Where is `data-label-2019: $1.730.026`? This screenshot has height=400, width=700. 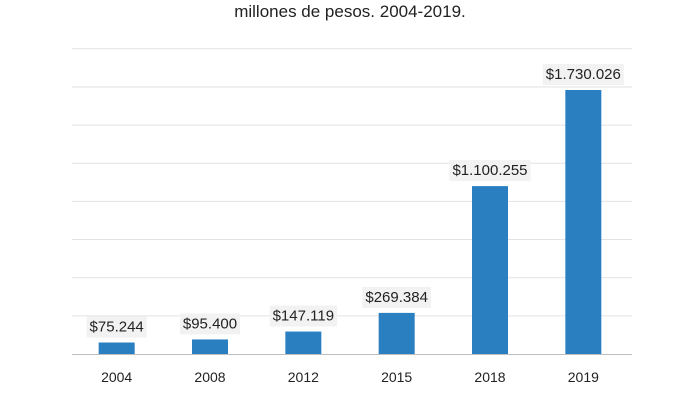 data-label-2019: $1.730.026 is located at coordinates (583, 74).